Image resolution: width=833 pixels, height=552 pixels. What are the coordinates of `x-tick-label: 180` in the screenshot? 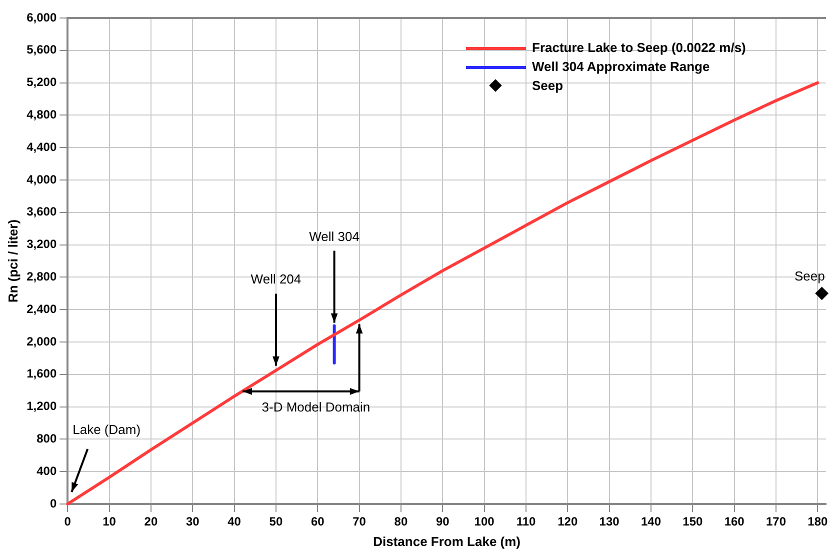 It's located at (818, 521).